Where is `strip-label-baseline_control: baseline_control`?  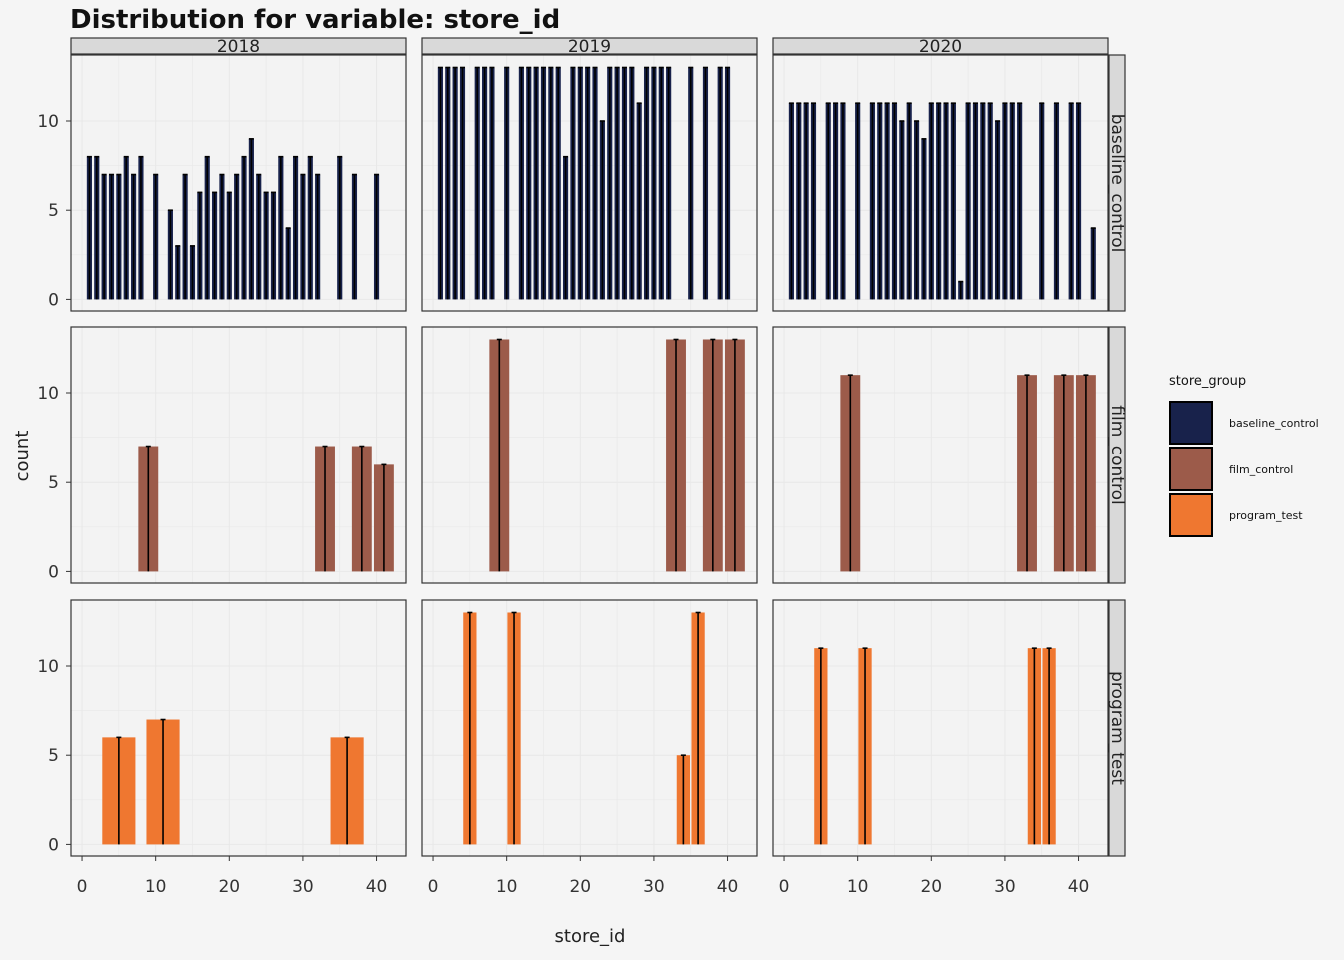
strip-label-baseline_control: baseline_control is located at coordinates (1117, 183).